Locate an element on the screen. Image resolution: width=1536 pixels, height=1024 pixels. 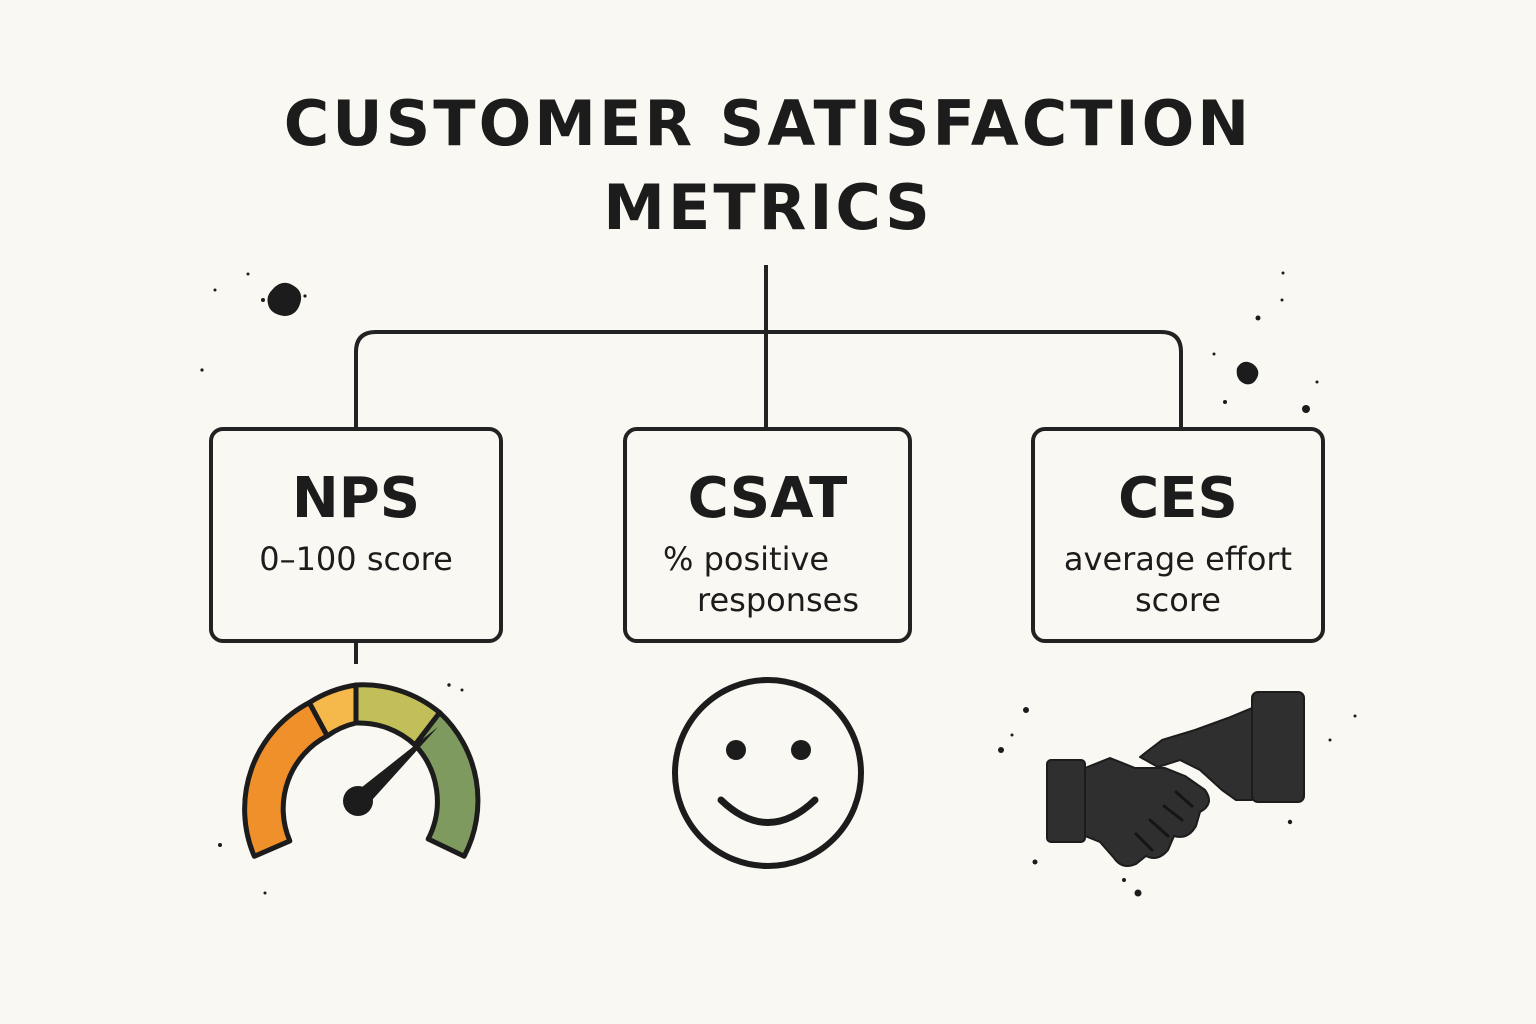
page-title-line-2: METRICS is located at coordinates (768, 207).